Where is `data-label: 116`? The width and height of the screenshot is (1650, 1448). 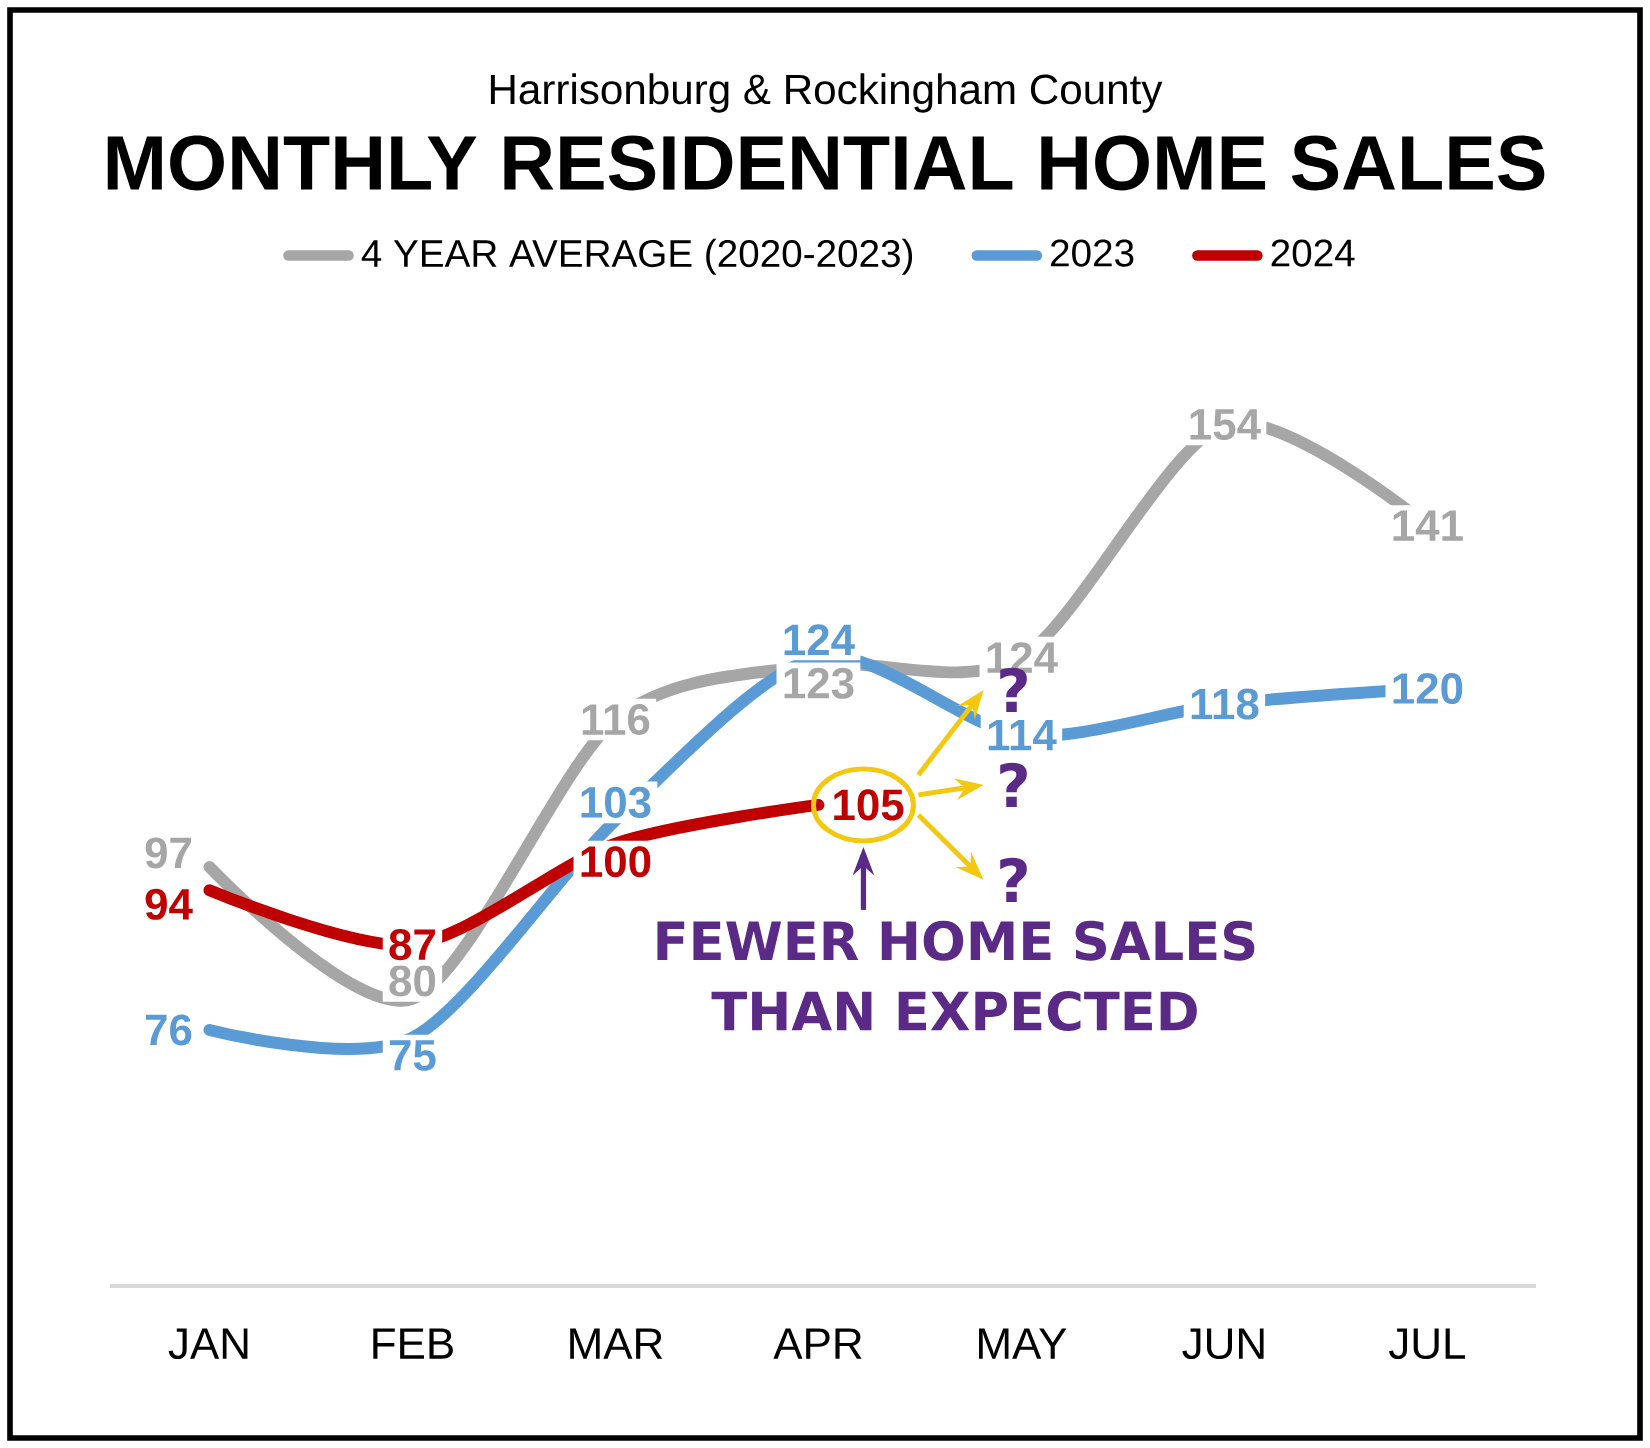 data-label: 116 is located at coordinates (616, 720).